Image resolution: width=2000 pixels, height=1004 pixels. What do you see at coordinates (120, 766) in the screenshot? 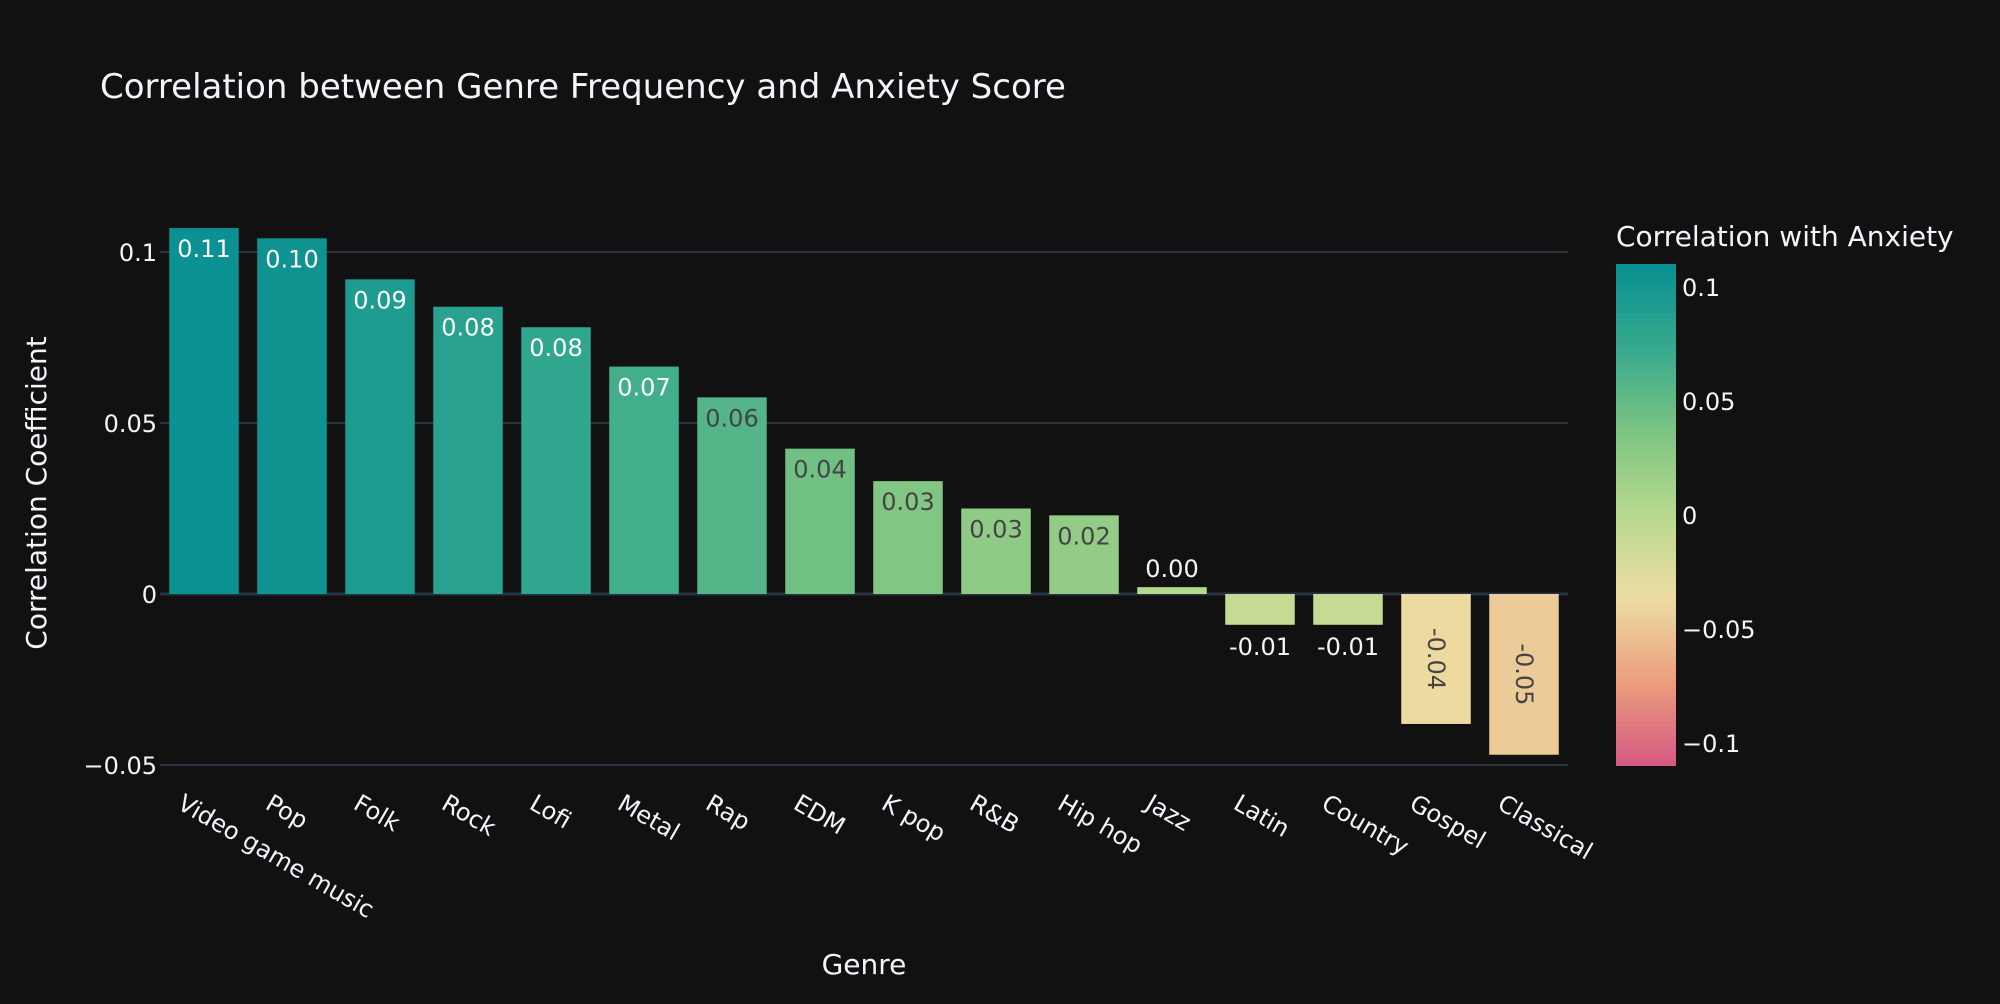
I see `y-tick-label: −0.05` at bounding box center [120, 766].